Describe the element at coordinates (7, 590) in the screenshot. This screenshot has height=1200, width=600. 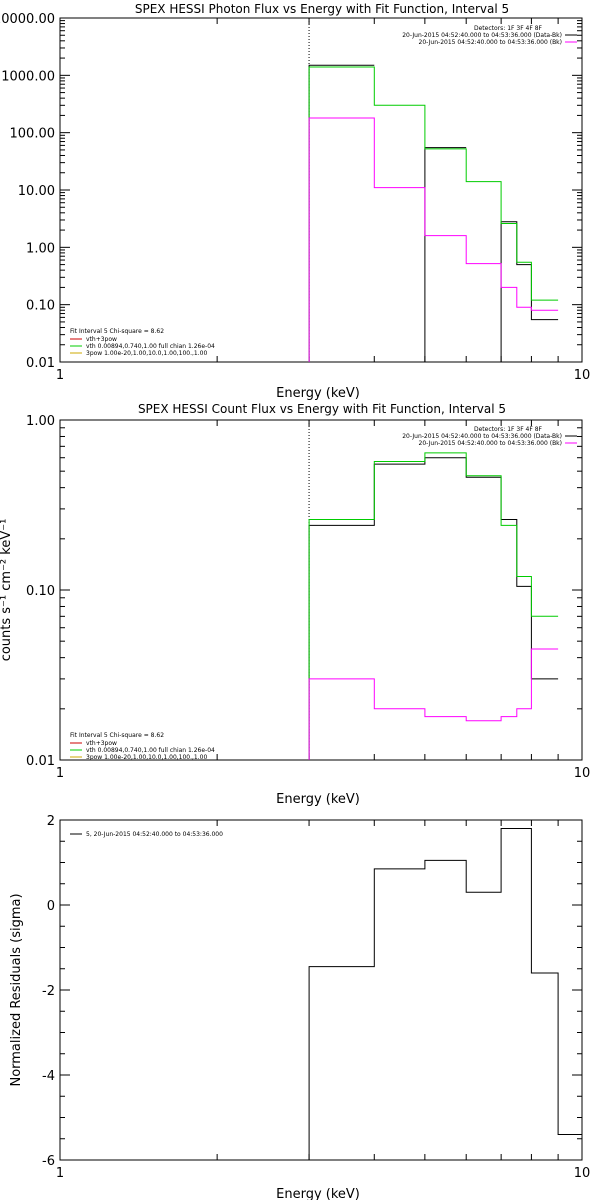
I see `y-axis-label: counts s⁻¹ cm⁻² keV⁻¹` at that location.